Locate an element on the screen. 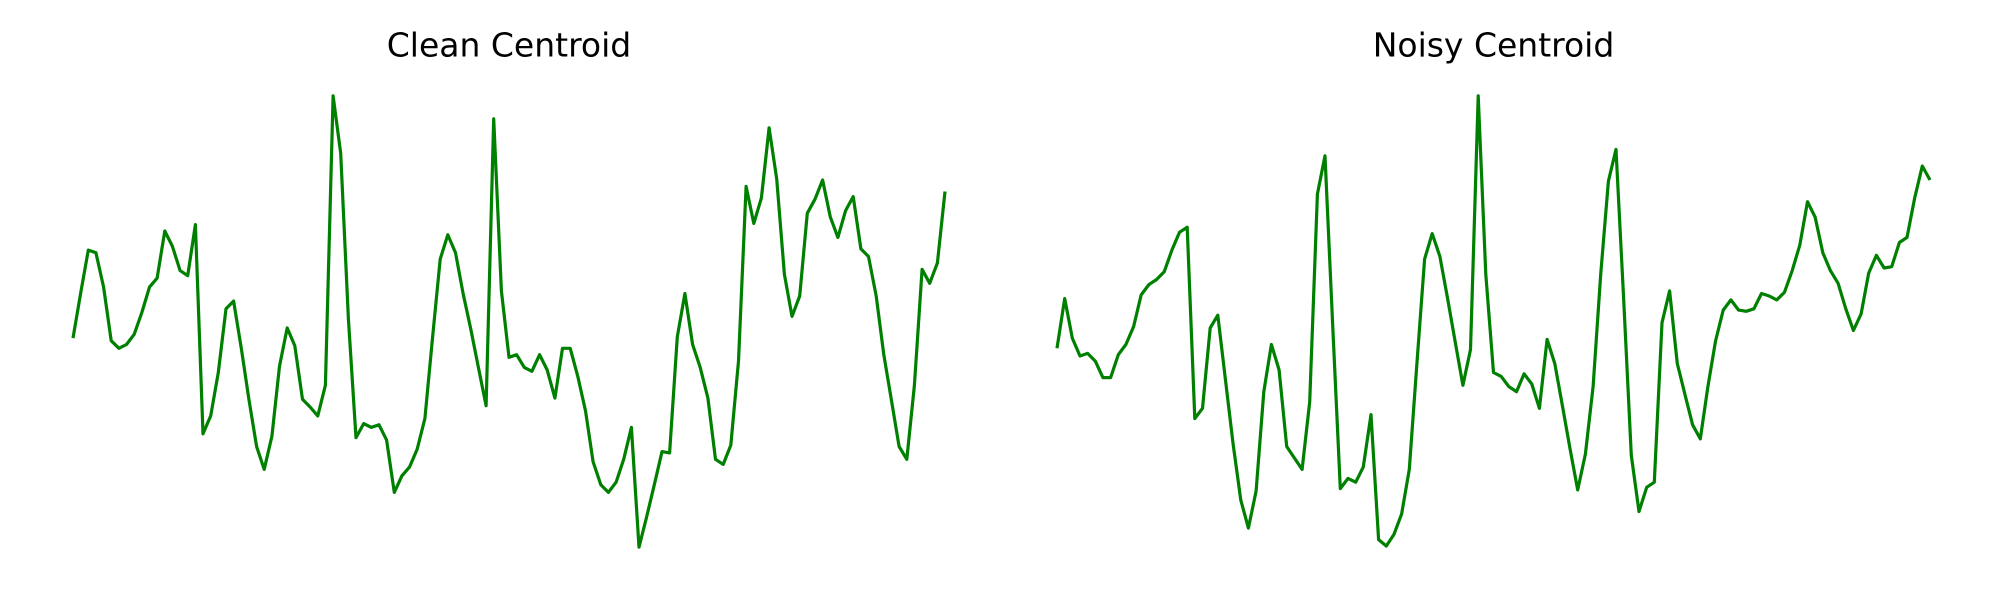  chart-title: Noisy Centroid is located at coordinates (1494, 45).